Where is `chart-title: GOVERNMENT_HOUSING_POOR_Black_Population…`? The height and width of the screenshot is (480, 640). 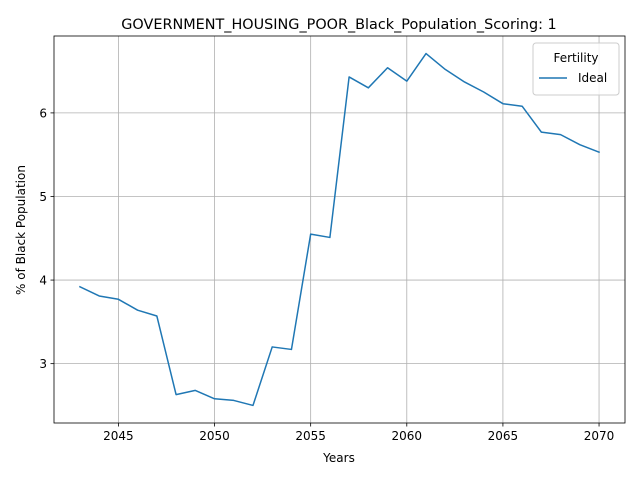 chart-title: GOVERNMENT_HOUSING_POOR_Black_Population… is located at coordinates (338, 25).